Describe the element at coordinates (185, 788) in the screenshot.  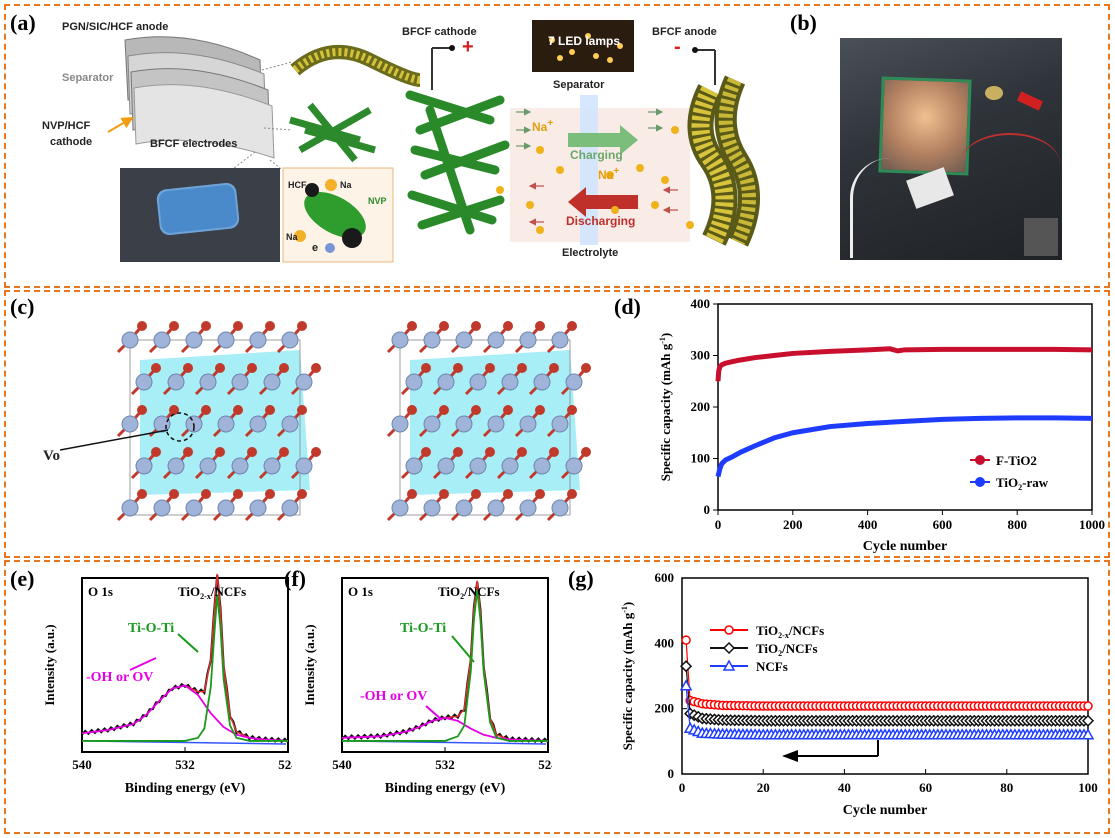
I see `xps-xlabel: Binding energy (eV)` at that location.